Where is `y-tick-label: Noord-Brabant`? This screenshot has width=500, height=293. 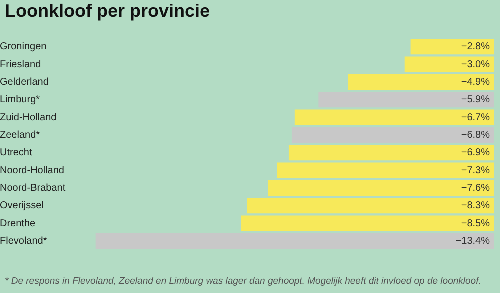 y-tick-label: Noord-Brabant is located at coordinates (33, 188).